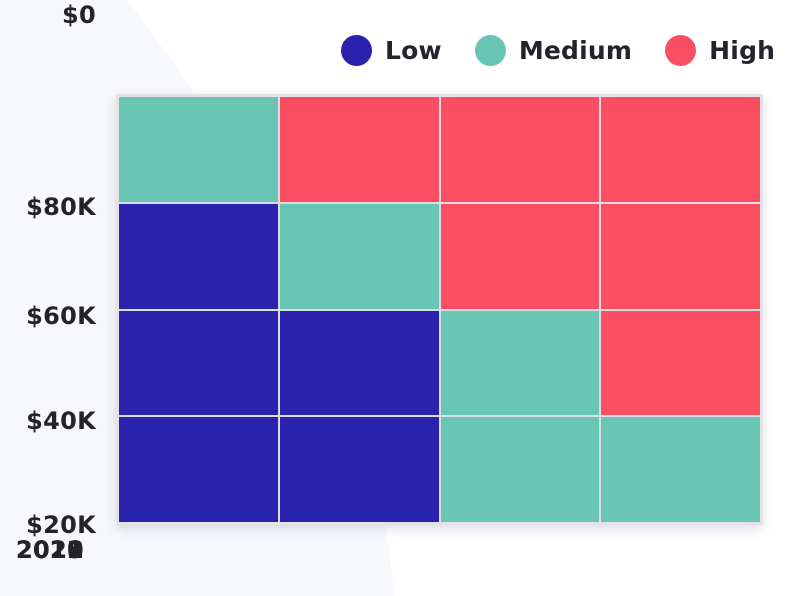  Describe the element at coordinates (61, 316) in the screenshot. I see `y-axis-tick-60k: $60K` at that location.